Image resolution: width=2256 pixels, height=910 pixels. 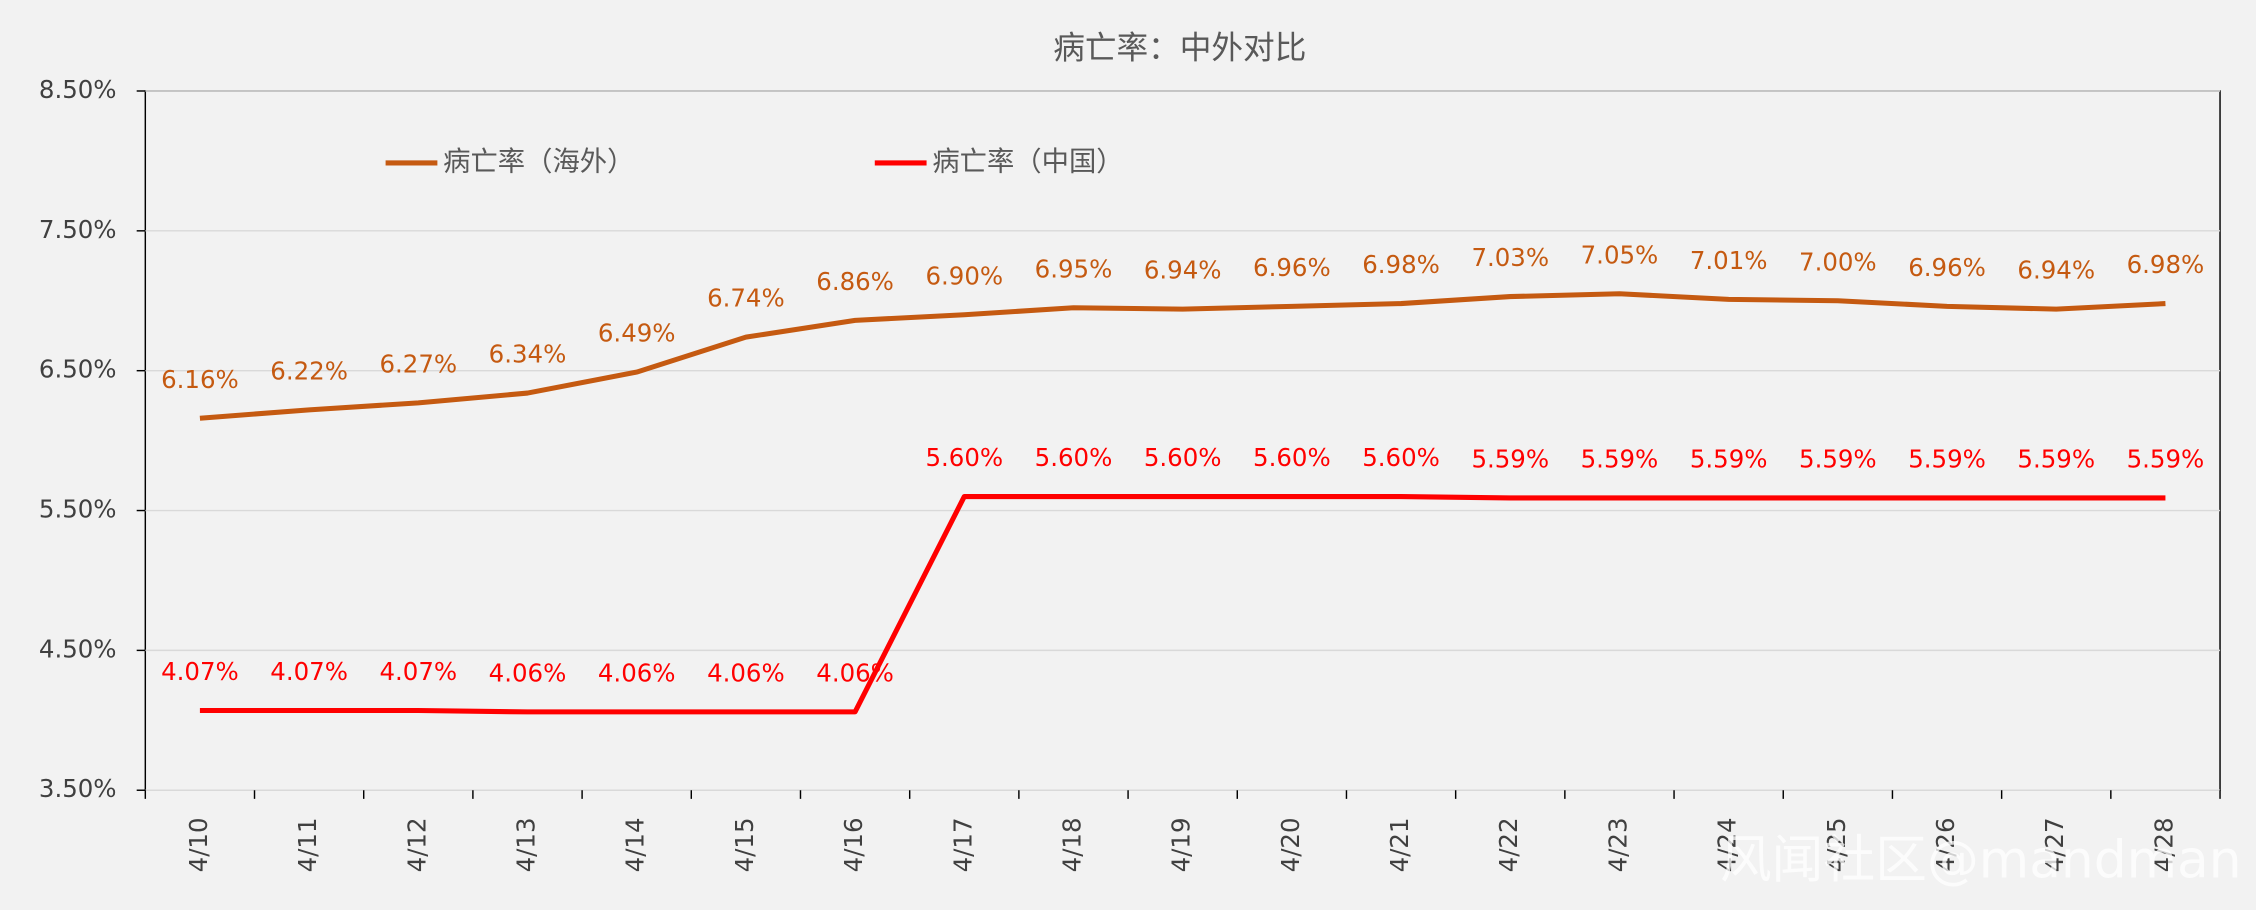 What do you see at coordinates (855, 281) in the screenshot?
I see `data-label: 6.86%` at bounding box center [855, 281].